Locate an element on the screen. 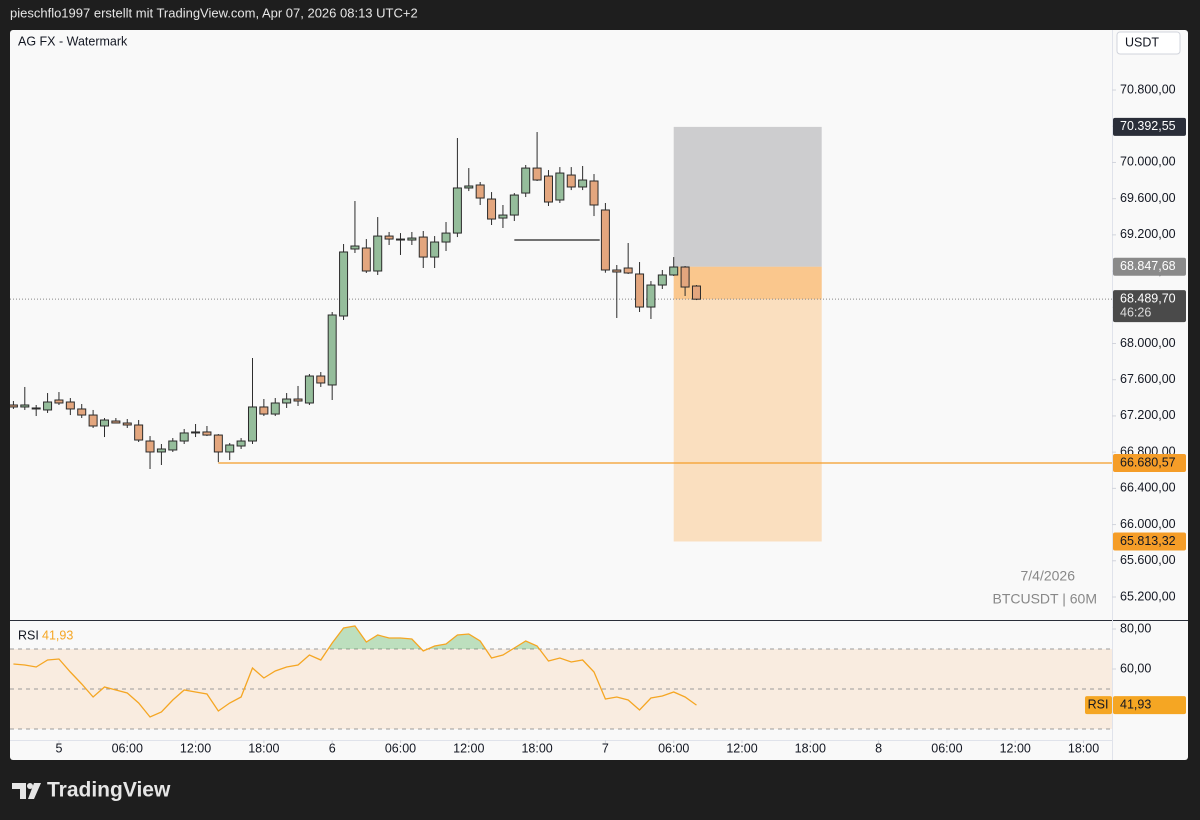  y-tick-label: 65.600,00 is located at coordinates (1148, 560).